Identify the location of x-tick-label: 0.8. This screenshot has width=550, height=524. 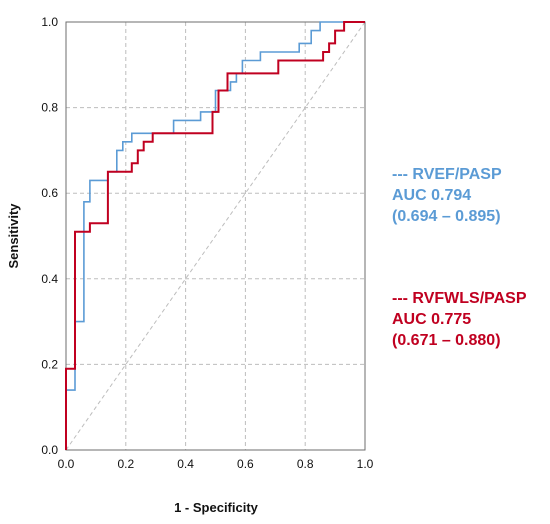
(305, 464).